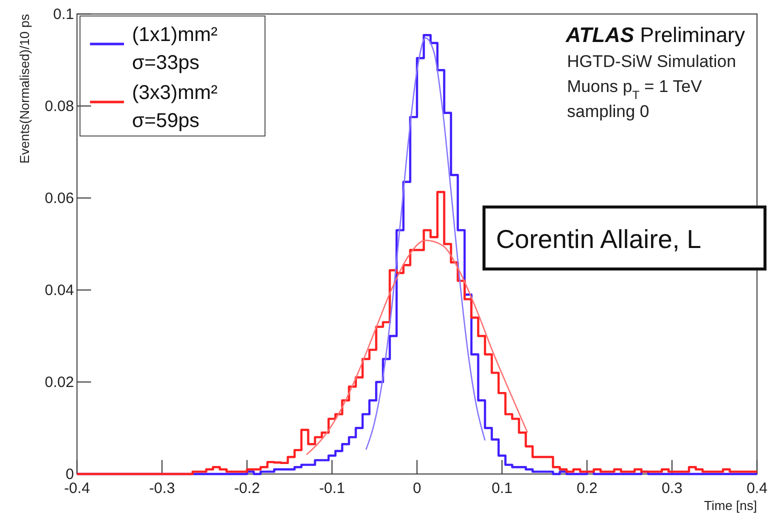 The width and height of the screenshot is (771, 515). I want to click on legend-label: (1x1)mm² σ=33ps, so click(175, 49).